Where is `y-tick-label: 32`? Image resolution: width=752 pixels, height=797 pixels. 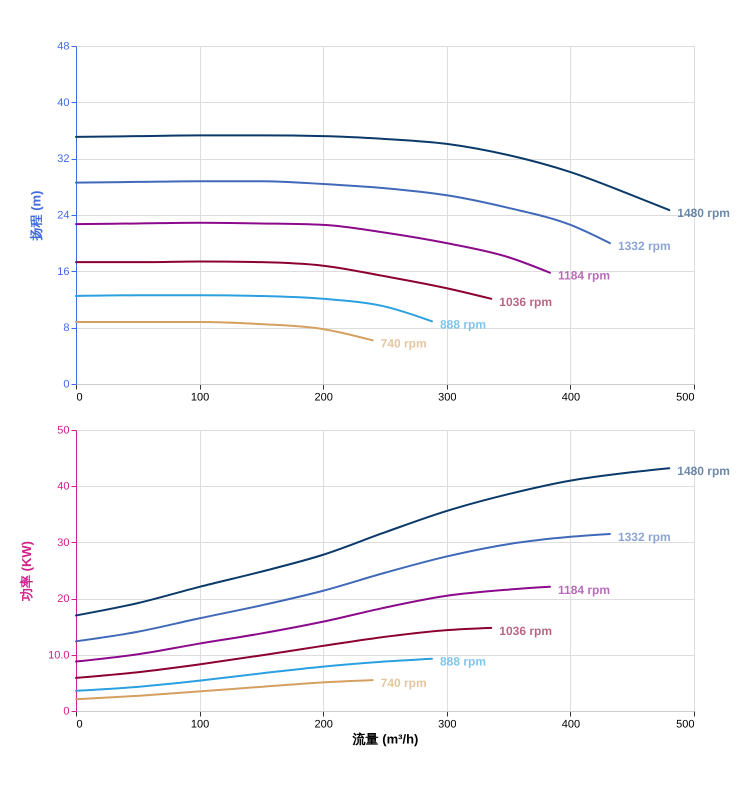 y-tick-label: 32 is located at coordinates (63, 159).